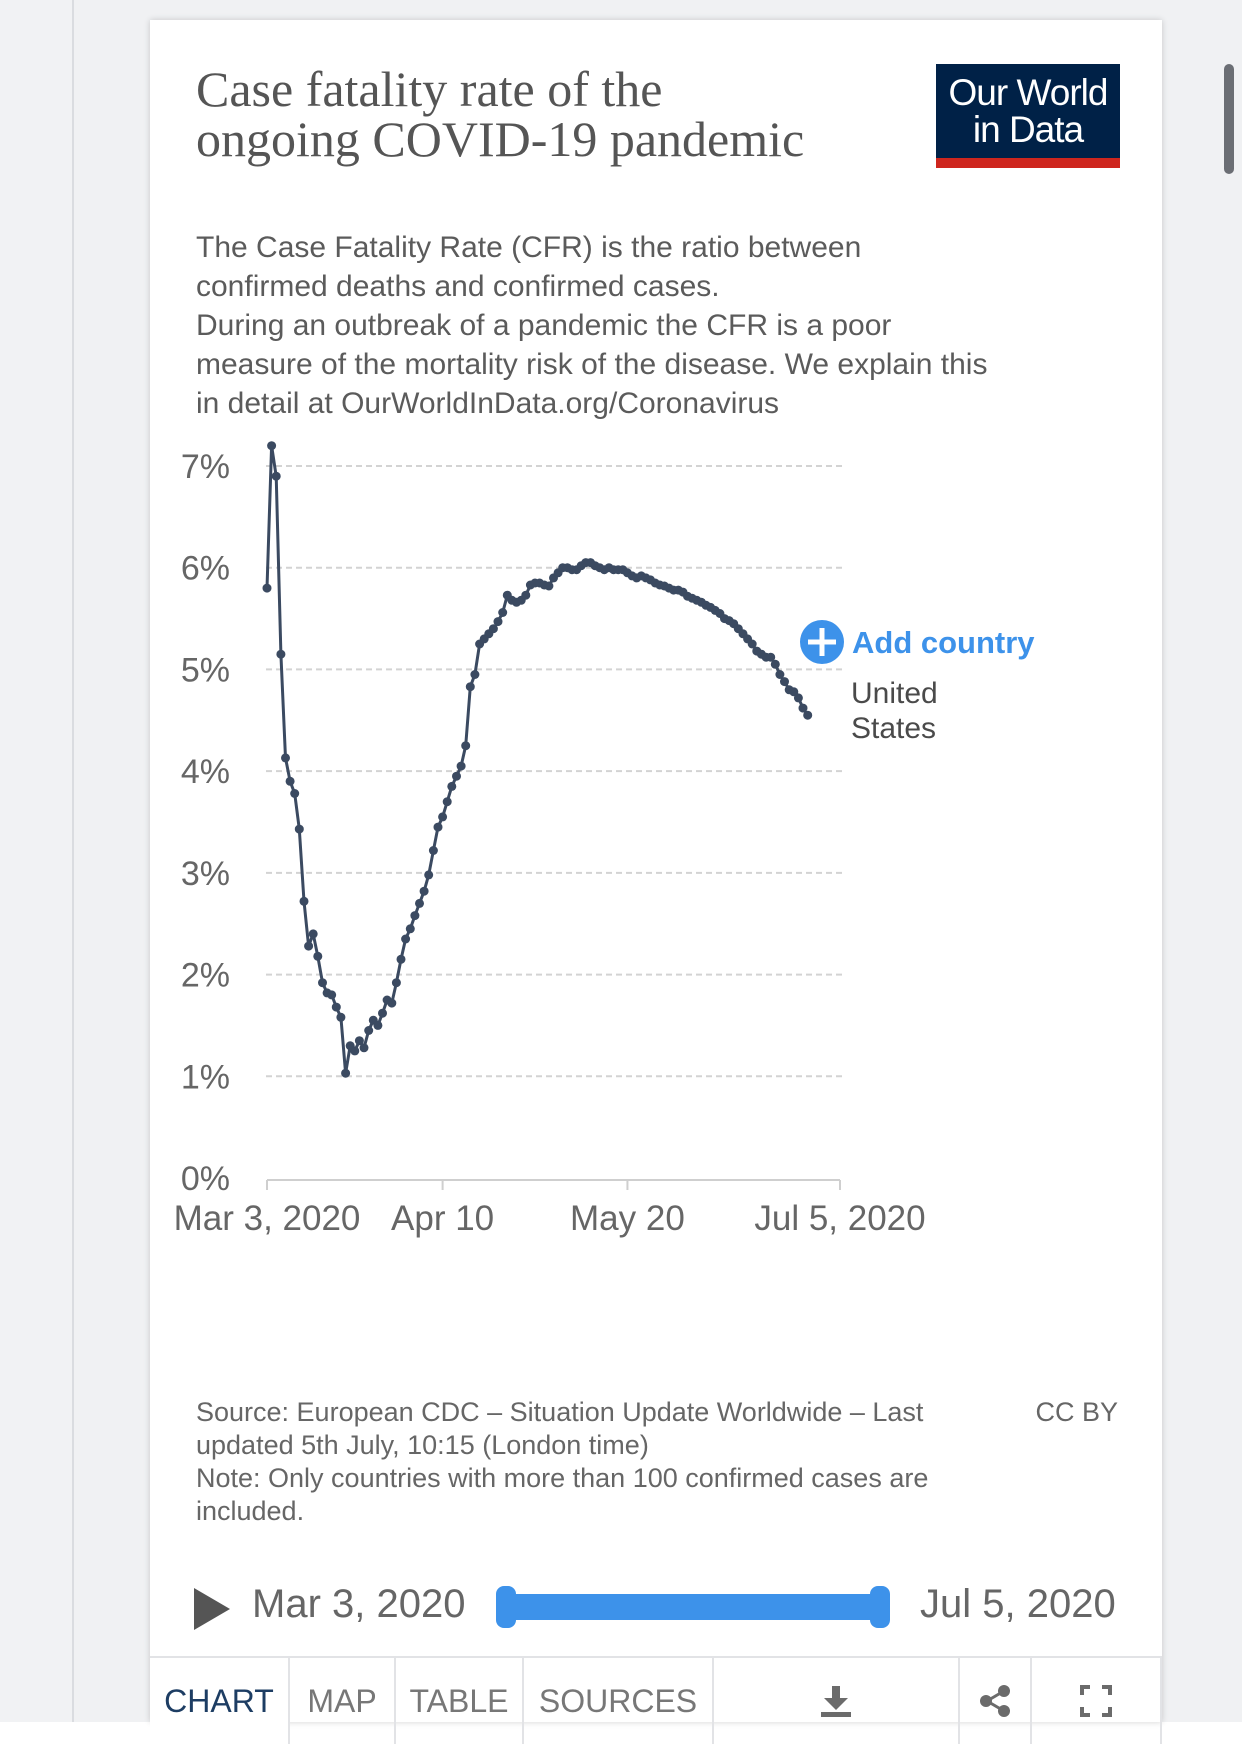  I want to click on timeline-track, so click(693, 1607).